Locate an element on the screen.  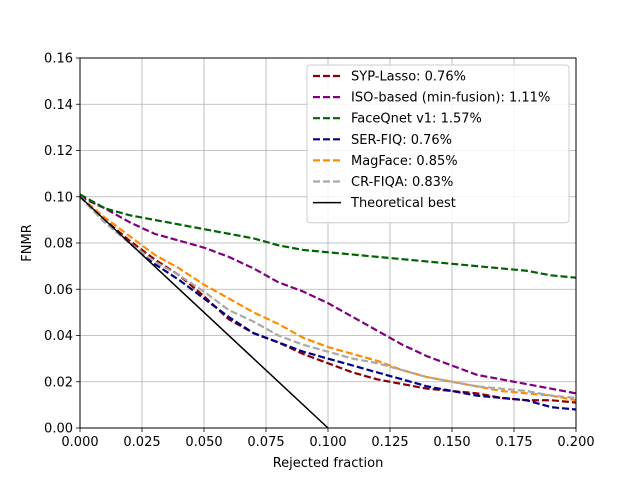
y-tick-label: 0.04 is located at coordinates (58, 336).